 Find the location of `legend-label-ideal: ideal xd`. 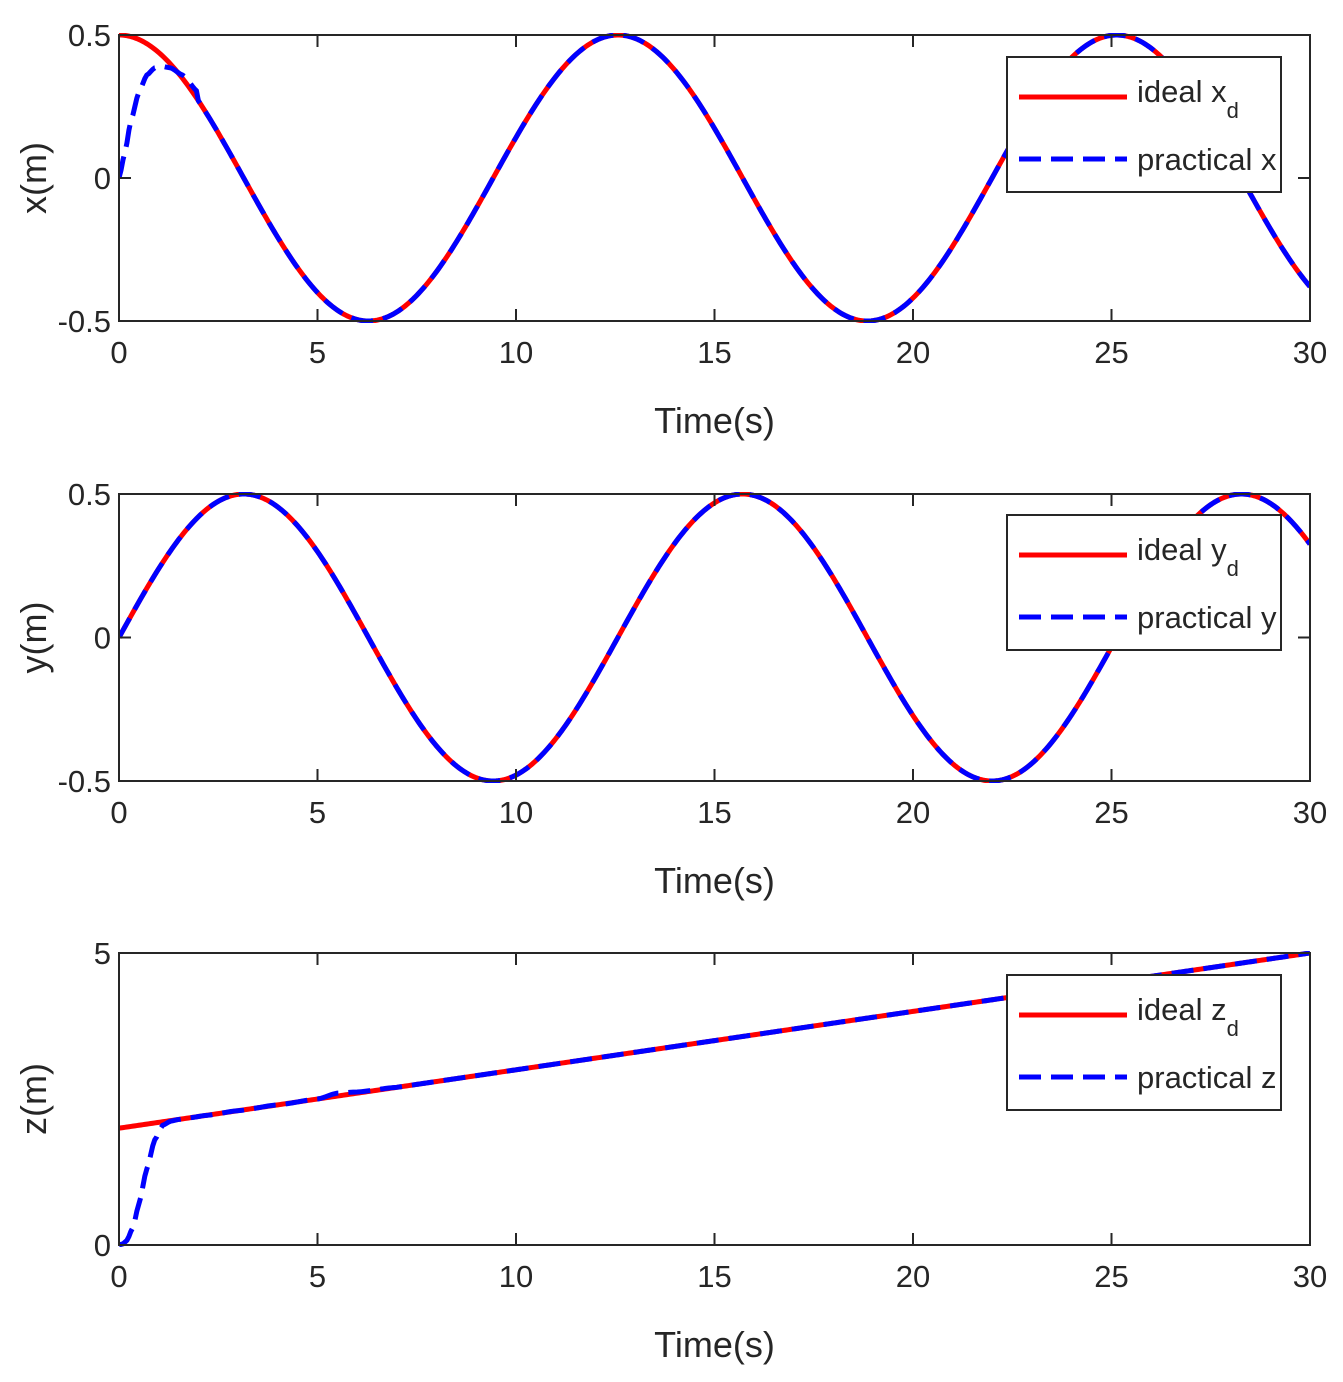

legend-label-ideal: ideal xd is located at coordinates (1188, 98).